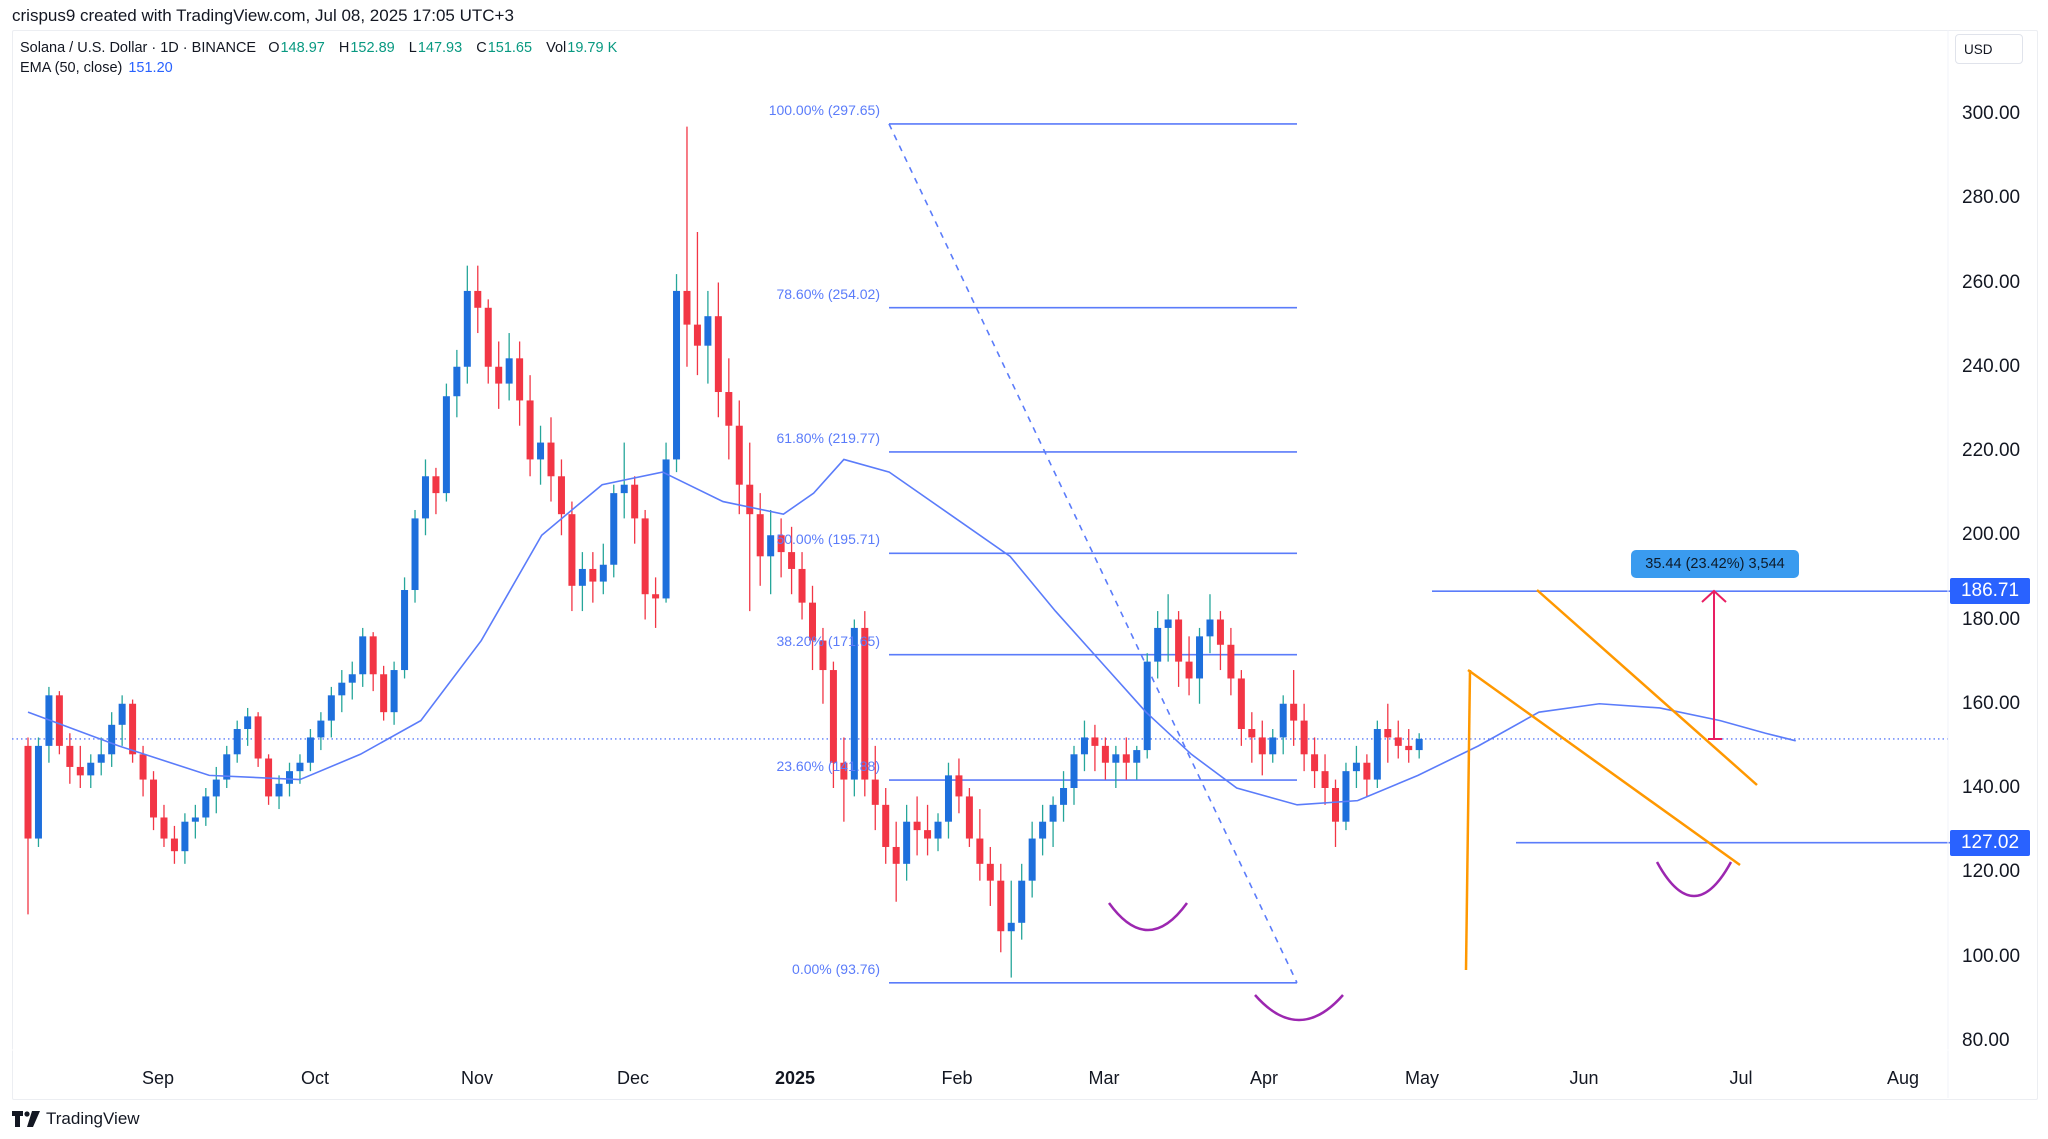 The image size is (2048, 1139). I want to click on x-tick-label: Oct, so click(315, 1078).